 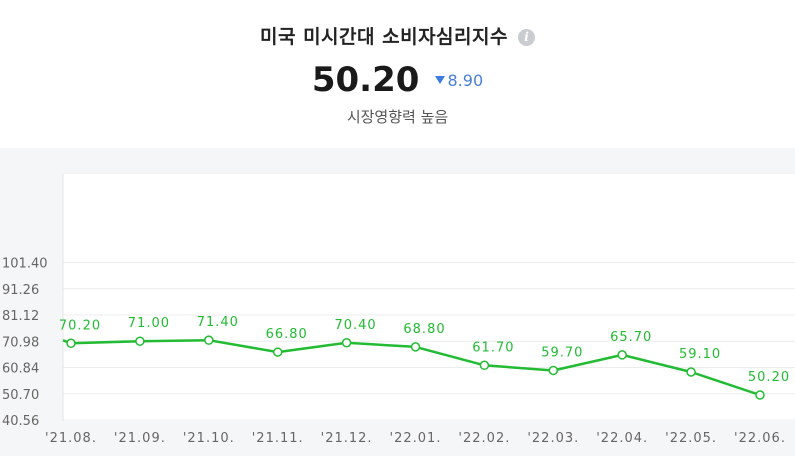 I want to click on y-tick-label: 40.56, so click(x=20, y=421).